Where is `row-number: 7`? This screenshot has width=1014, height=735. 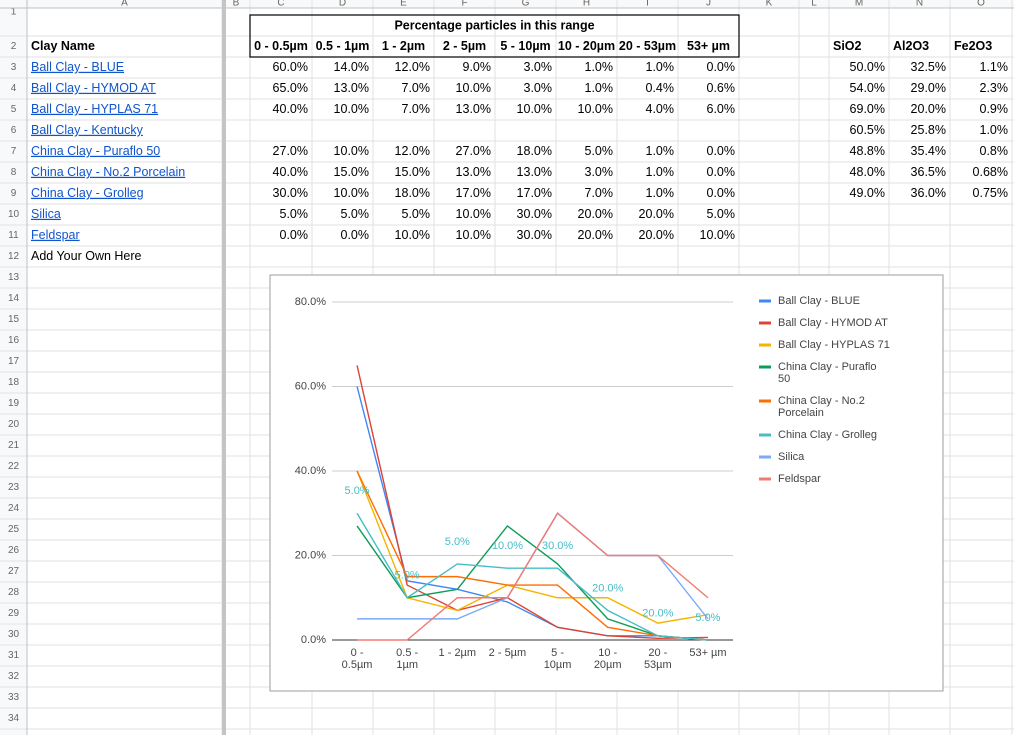 row-number: 7 is located at coordinates (14, 151).